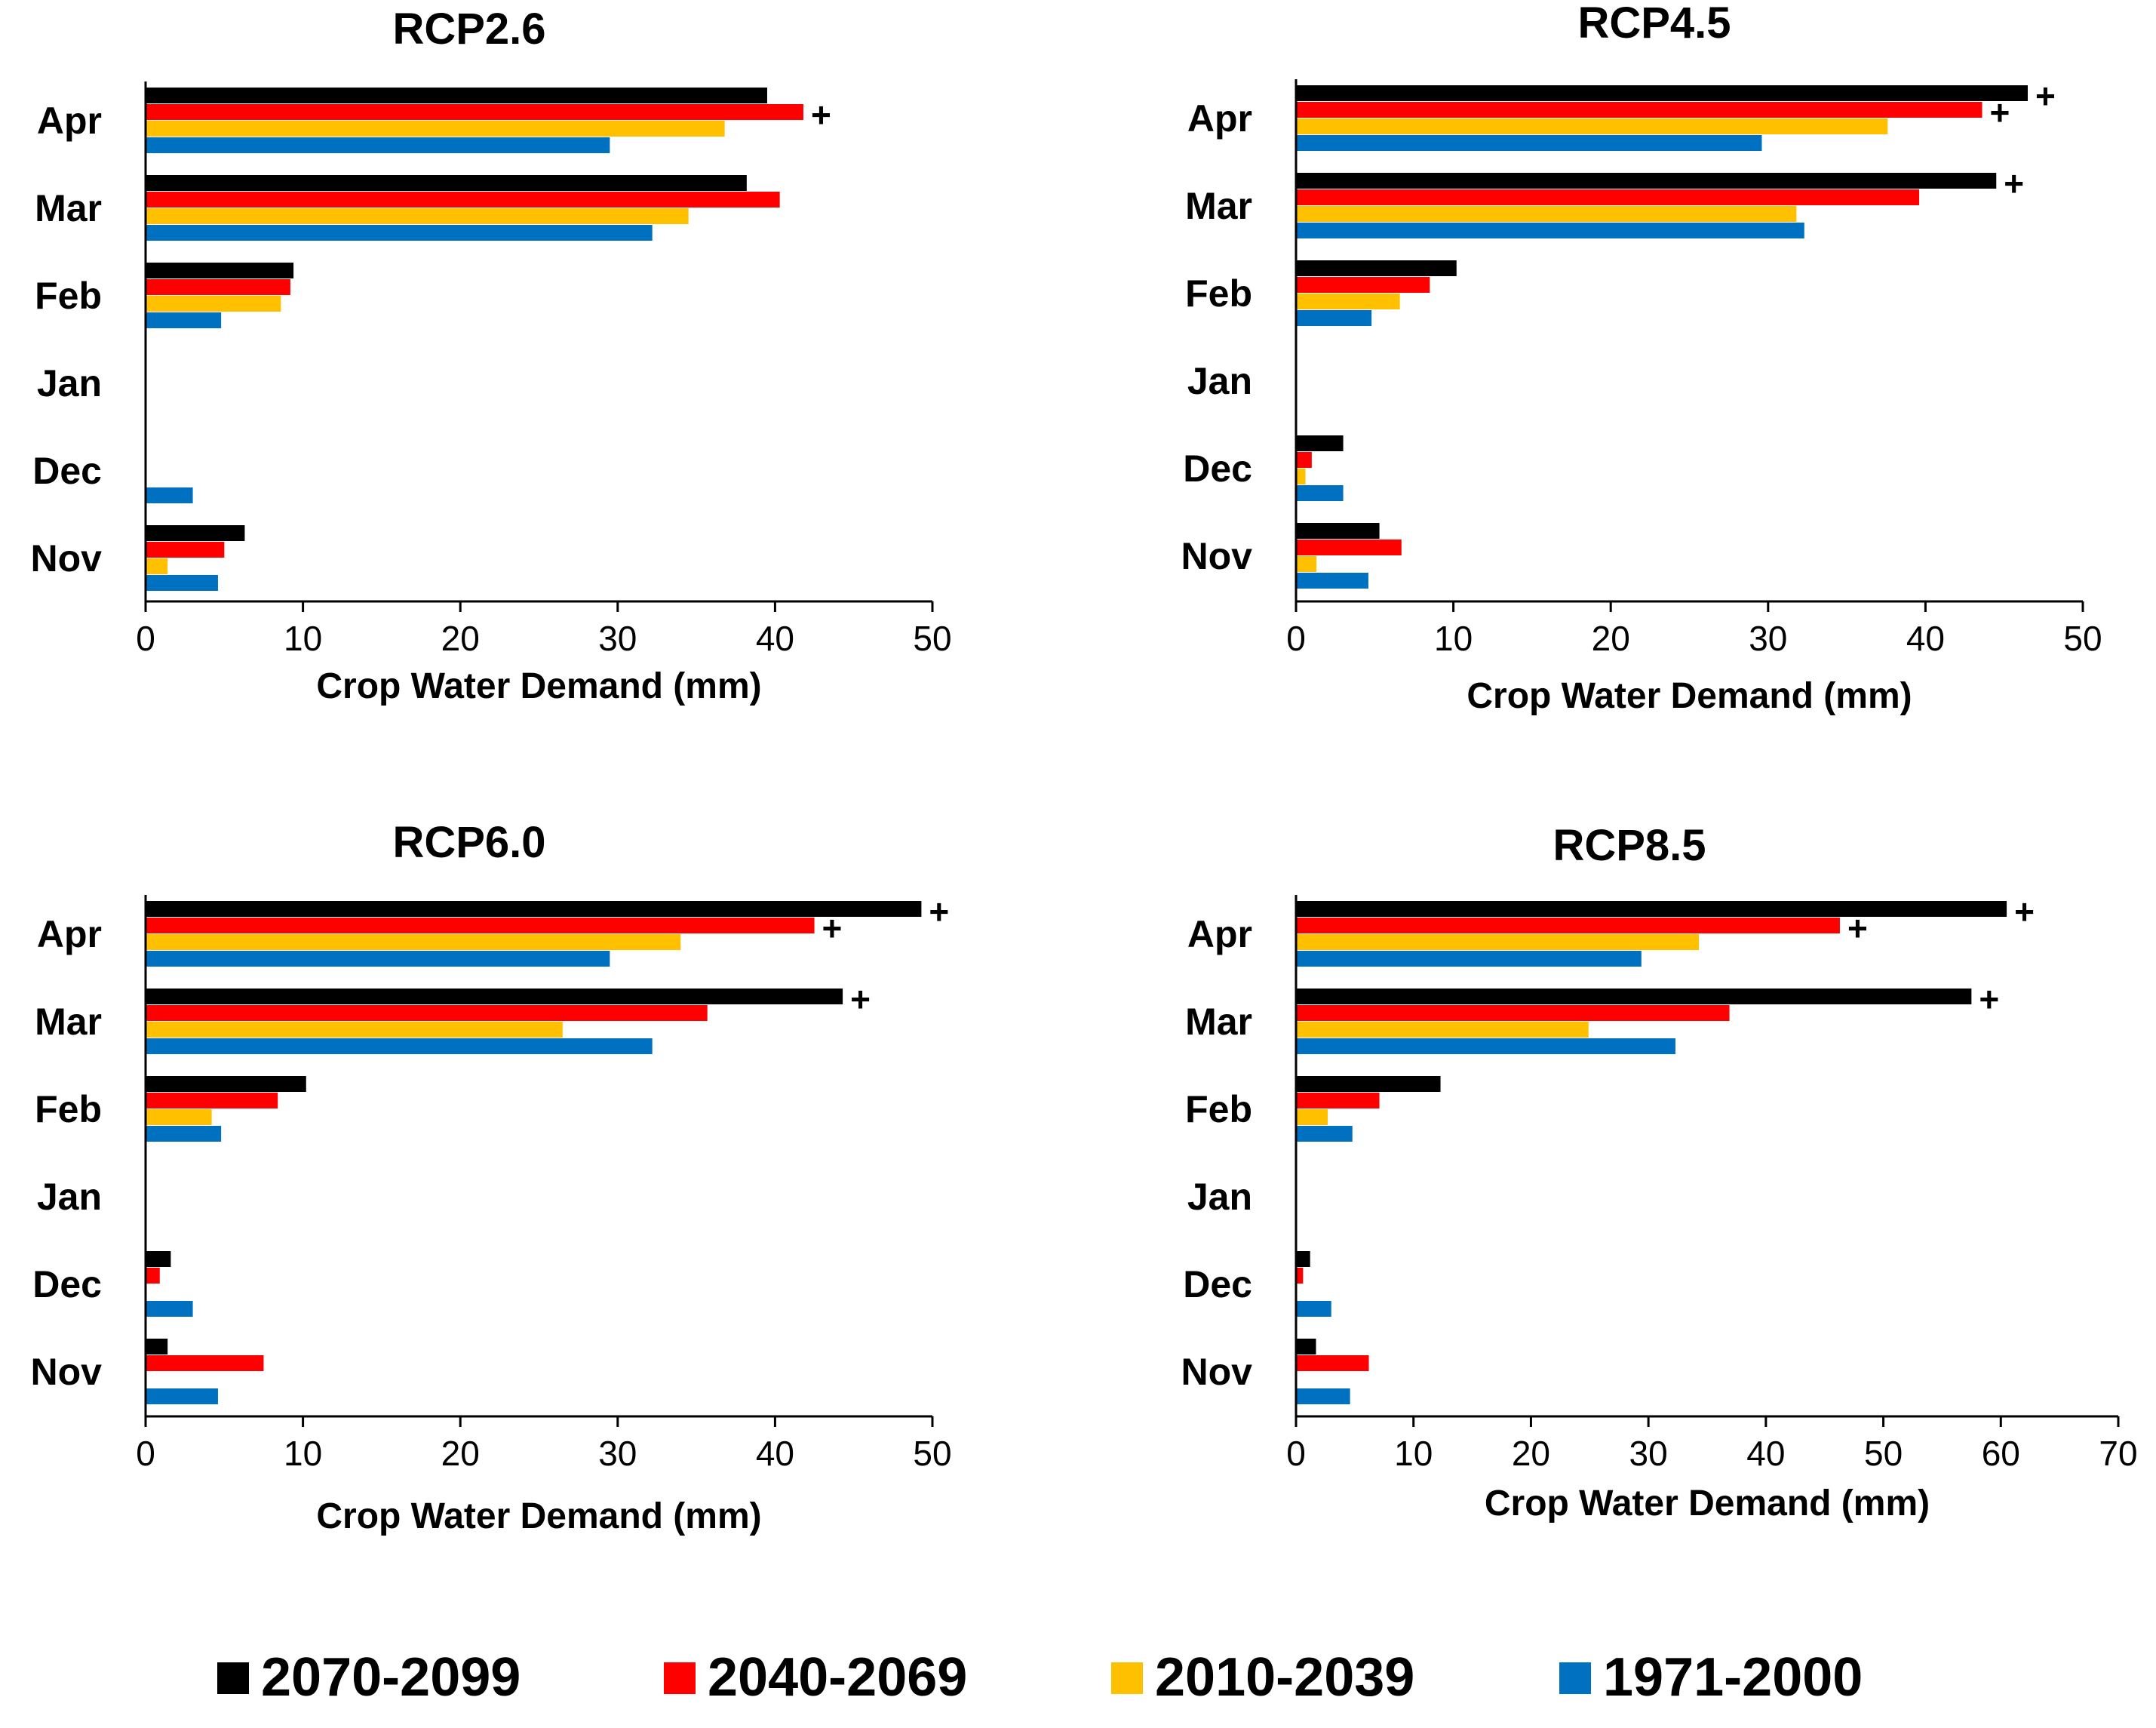 This screenshot has width=2156, height=1728. What do you see at coordinates (1654, 24) in the screenshot?
I see `chart-title: RCP4.5` at bounding box center [1654, 24].